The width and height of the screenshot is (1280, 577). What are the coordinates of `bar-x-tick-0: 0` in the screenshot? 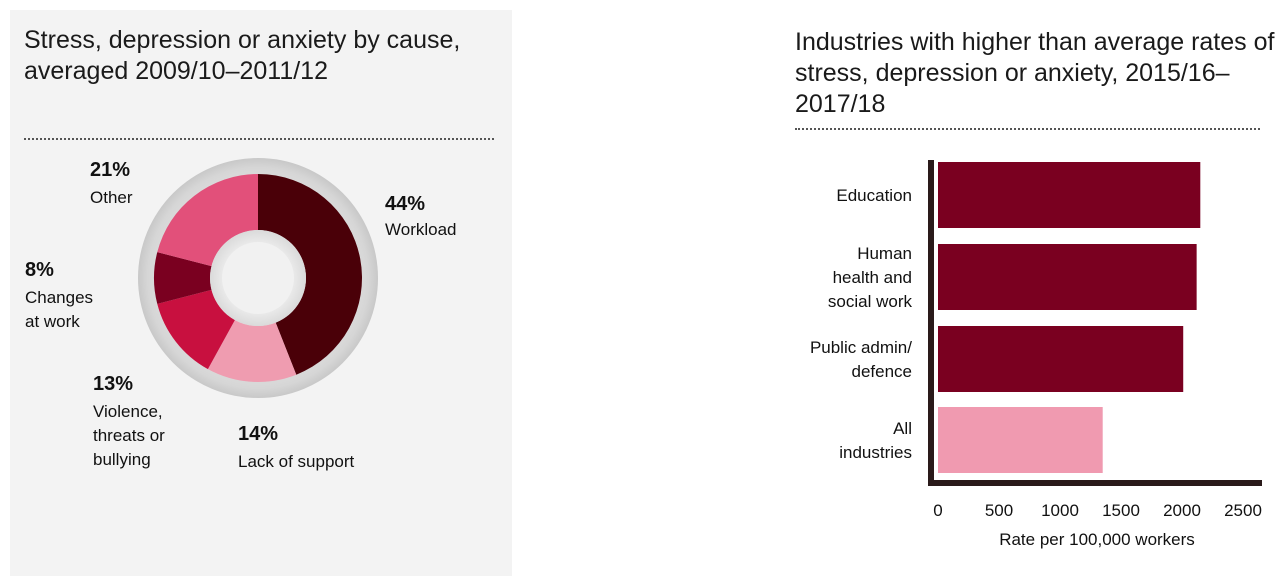 It's located at (937, 510).